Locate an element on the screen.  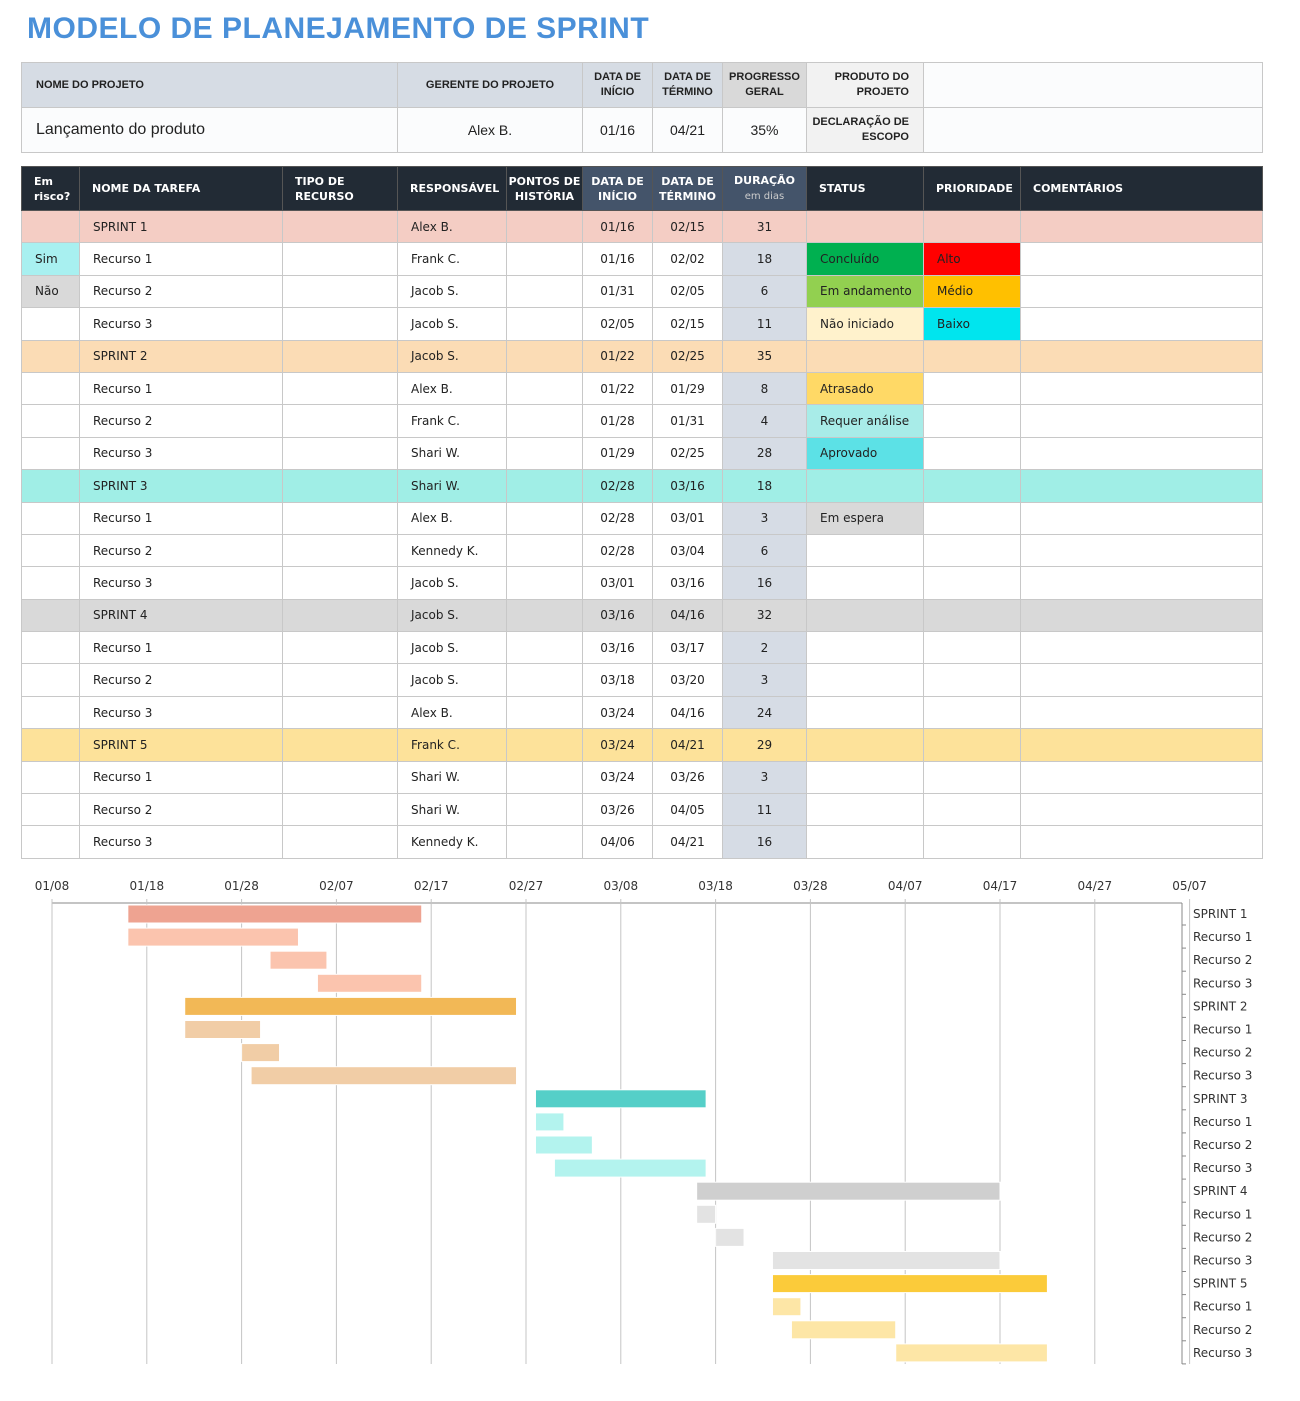
status-cell: Concluído is located at coordinates (865, 259).